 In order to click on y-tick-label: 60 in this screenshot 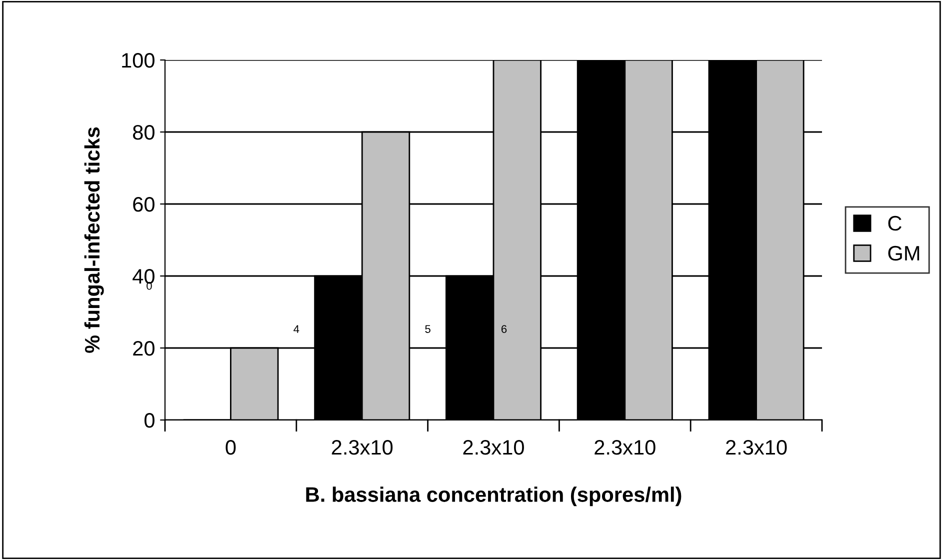, I will do `click(143, 204)`.